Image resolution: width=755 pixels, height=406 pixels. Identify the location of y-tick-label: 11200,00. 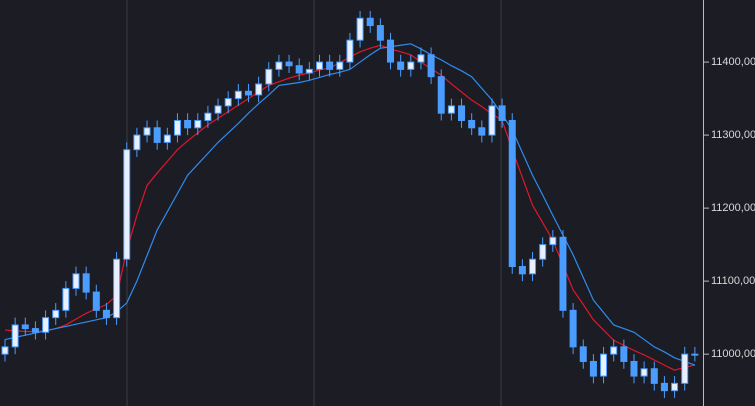
(733, 208).